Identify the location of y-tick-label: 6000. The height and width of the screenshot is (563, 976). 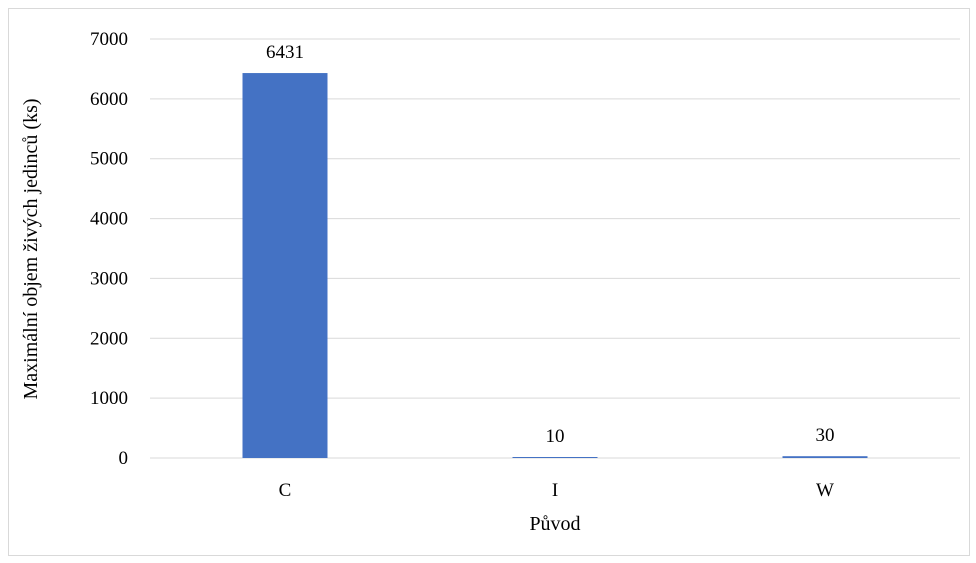
(109, 99).